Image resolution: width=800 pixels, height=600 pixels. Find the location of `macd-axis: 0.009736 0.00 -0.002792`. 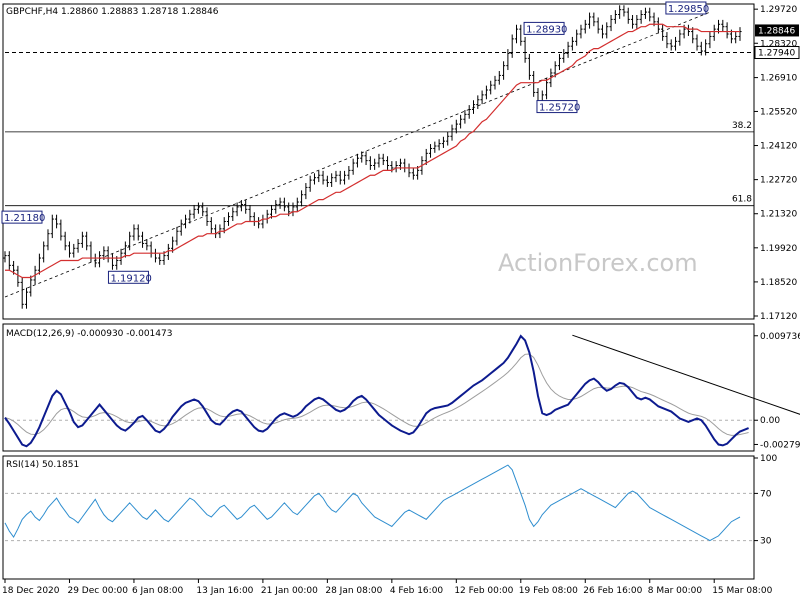

macd-axis: 0.009736 0.00 -0.002792 is located at coordinates (777, 391).